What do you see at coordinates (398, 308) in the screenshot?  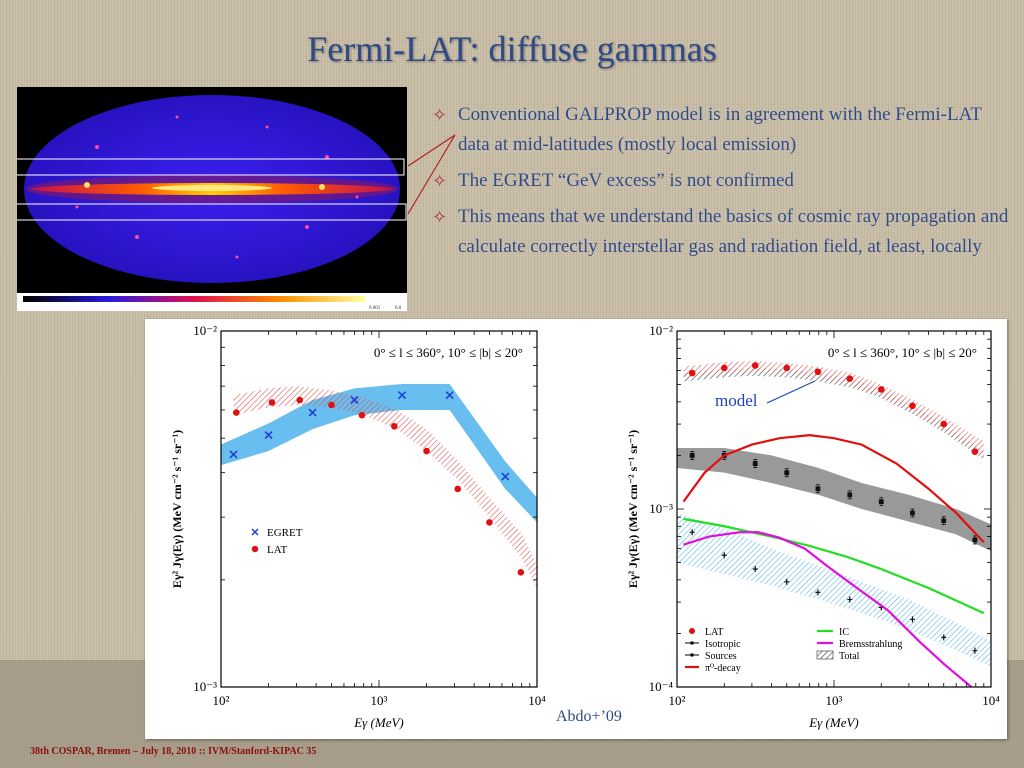 I see `colorbar-tick: 0.0` at bounding box center [398, 308].